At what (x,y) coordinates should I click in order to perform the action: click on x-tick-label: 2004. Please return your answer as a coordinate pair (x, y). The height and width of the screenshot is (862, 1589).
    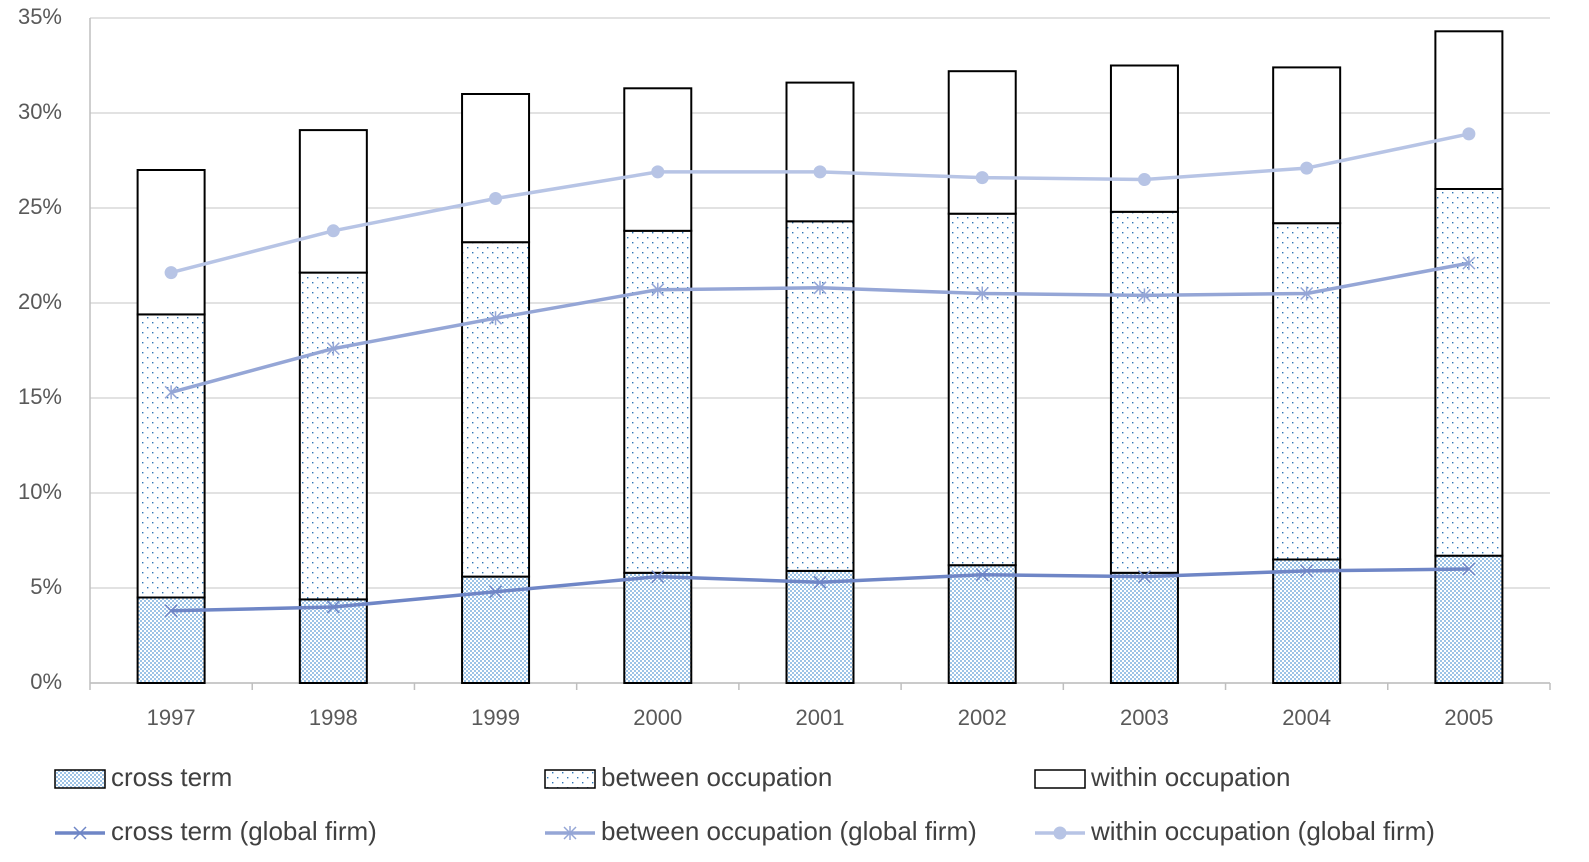
    Looking at the image, I should click on (1306, 717).